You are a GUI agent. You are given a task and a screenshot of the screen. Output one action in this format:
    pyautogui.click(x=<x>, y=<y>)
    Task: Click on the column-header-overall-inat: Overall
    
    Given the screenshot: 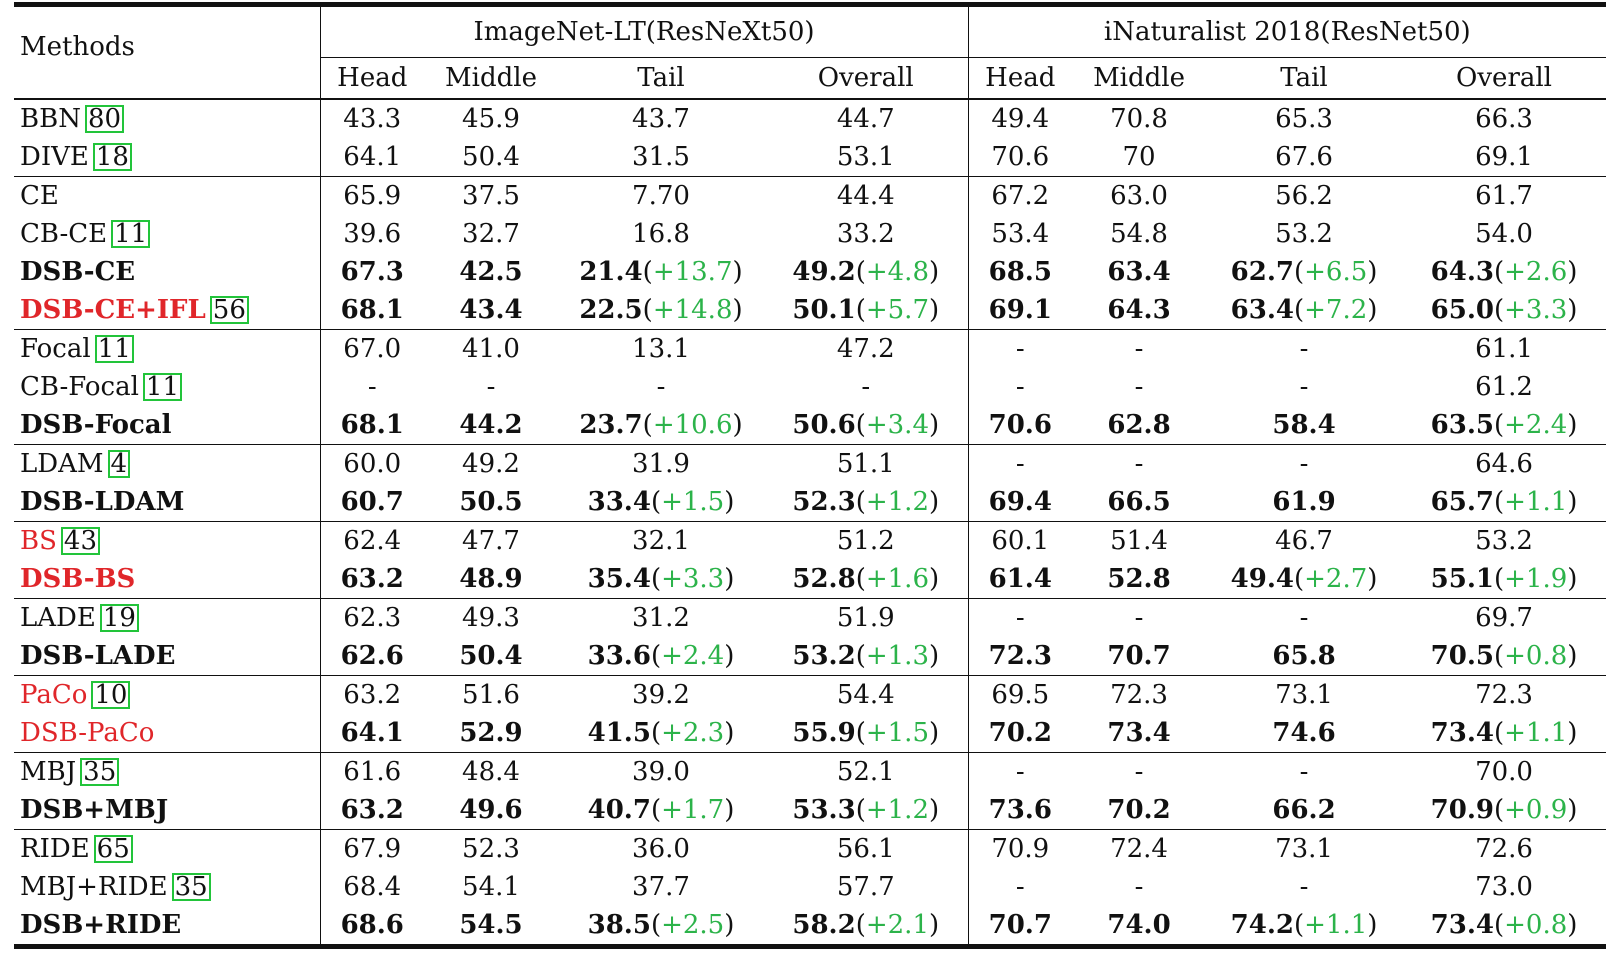 What is the action you would take?
    pyautogui.click(x=1504, y=78)
    